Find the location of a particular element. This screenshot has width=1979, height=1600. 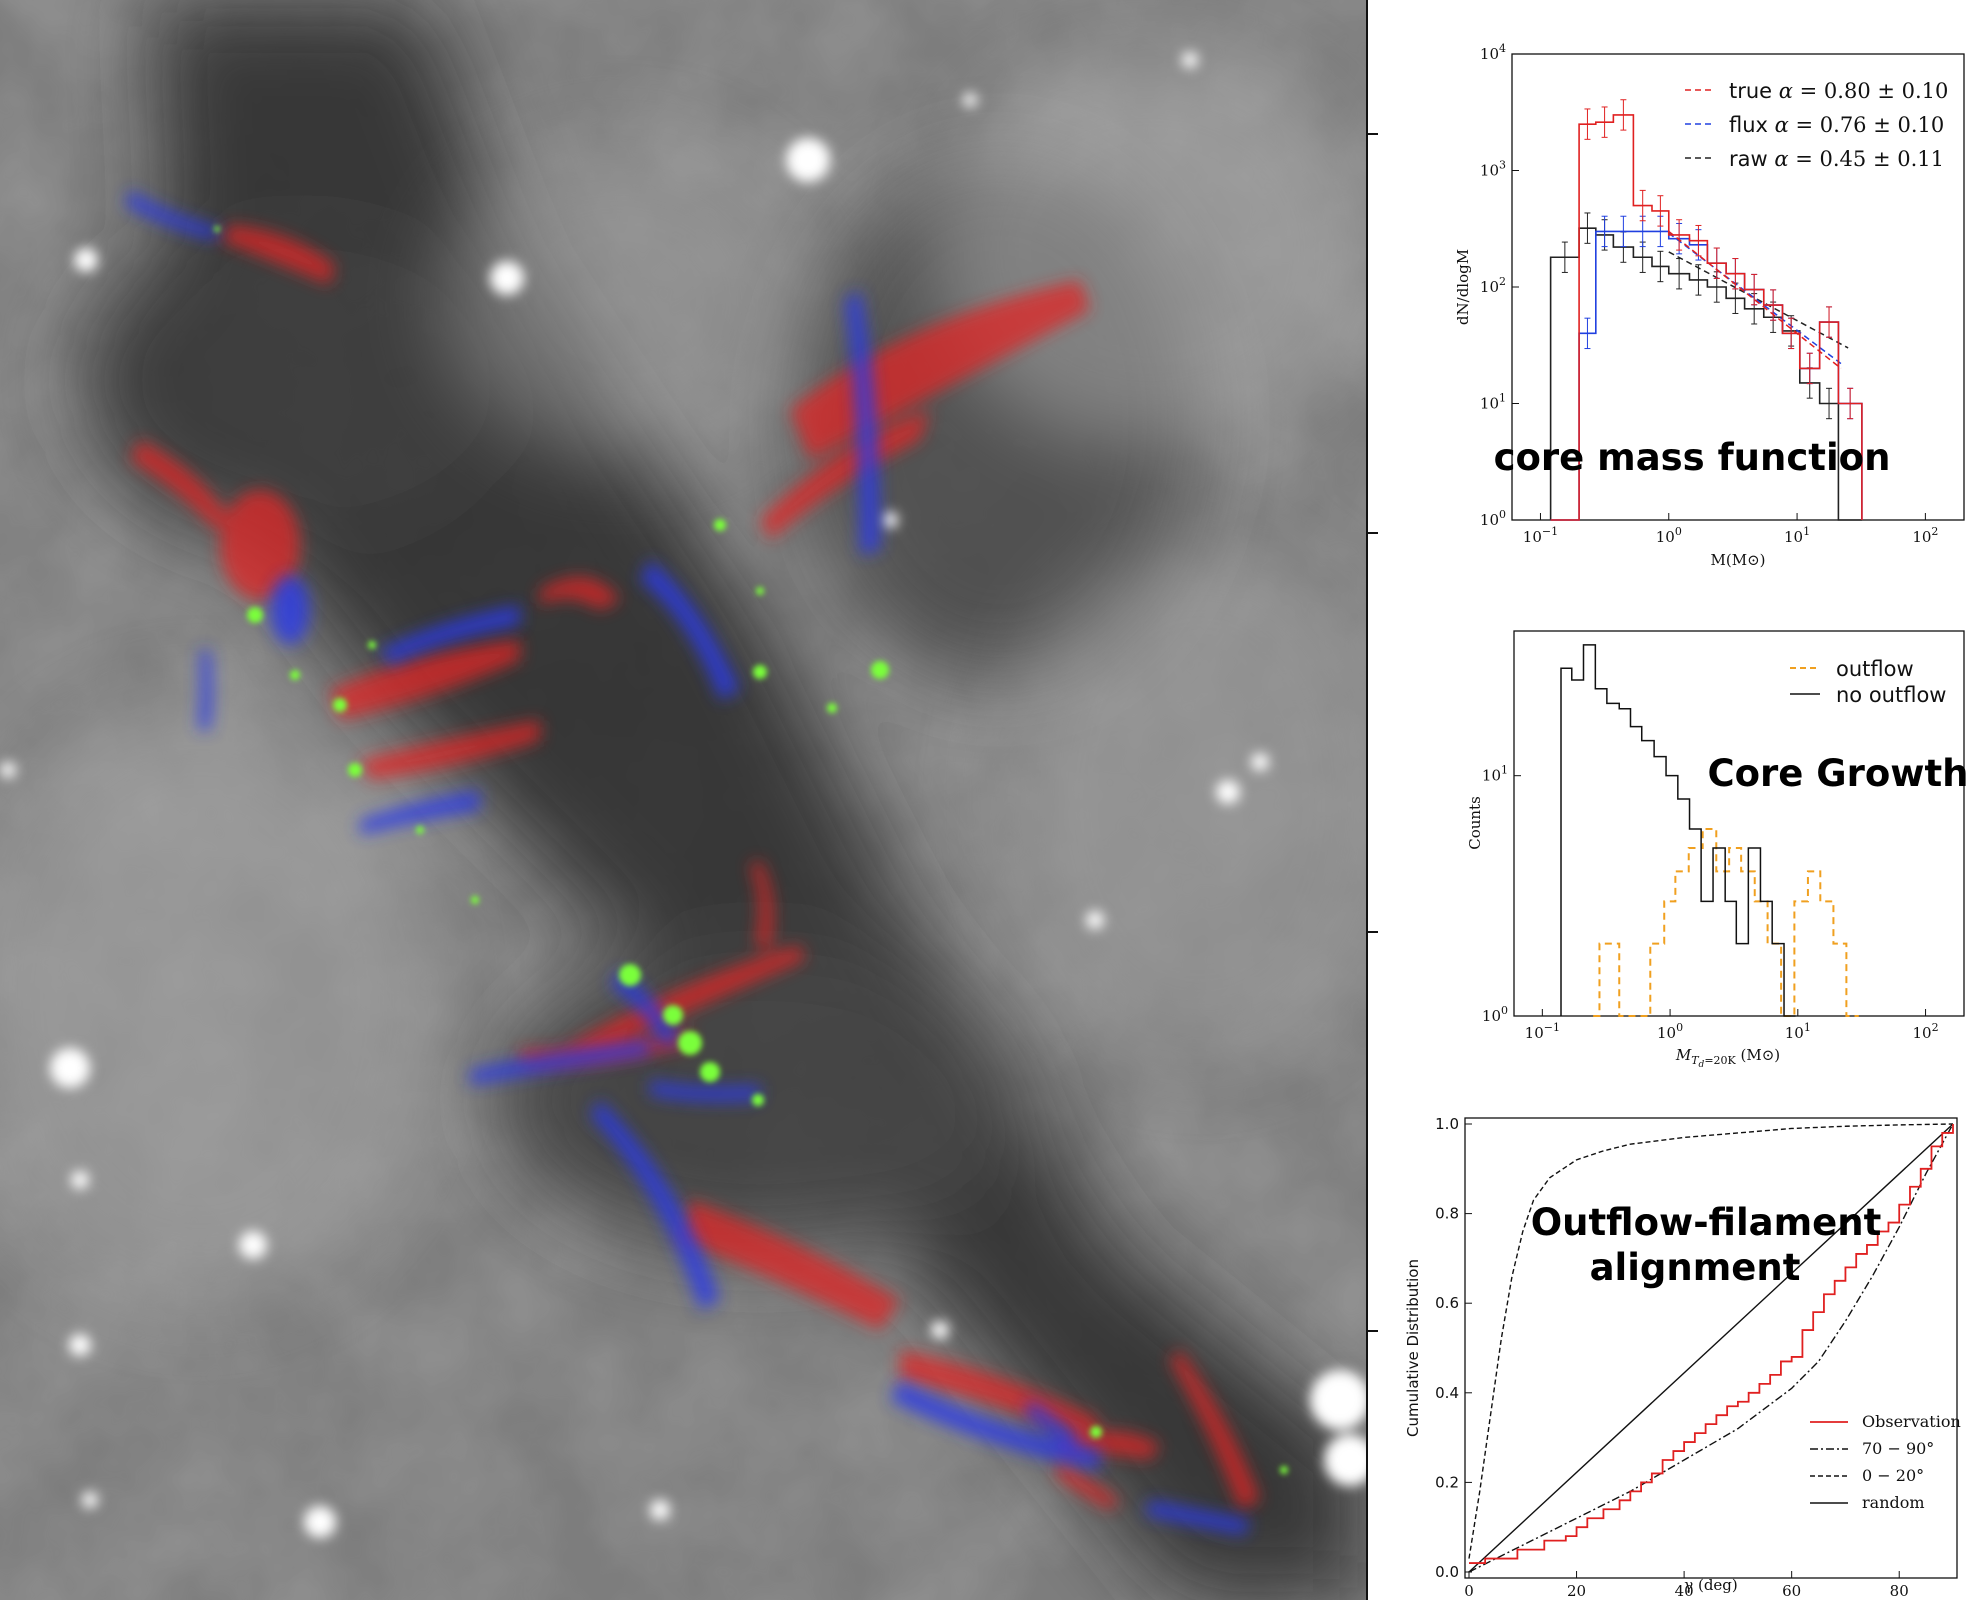

fit-line-flux is located at coordinates (1755, 298).